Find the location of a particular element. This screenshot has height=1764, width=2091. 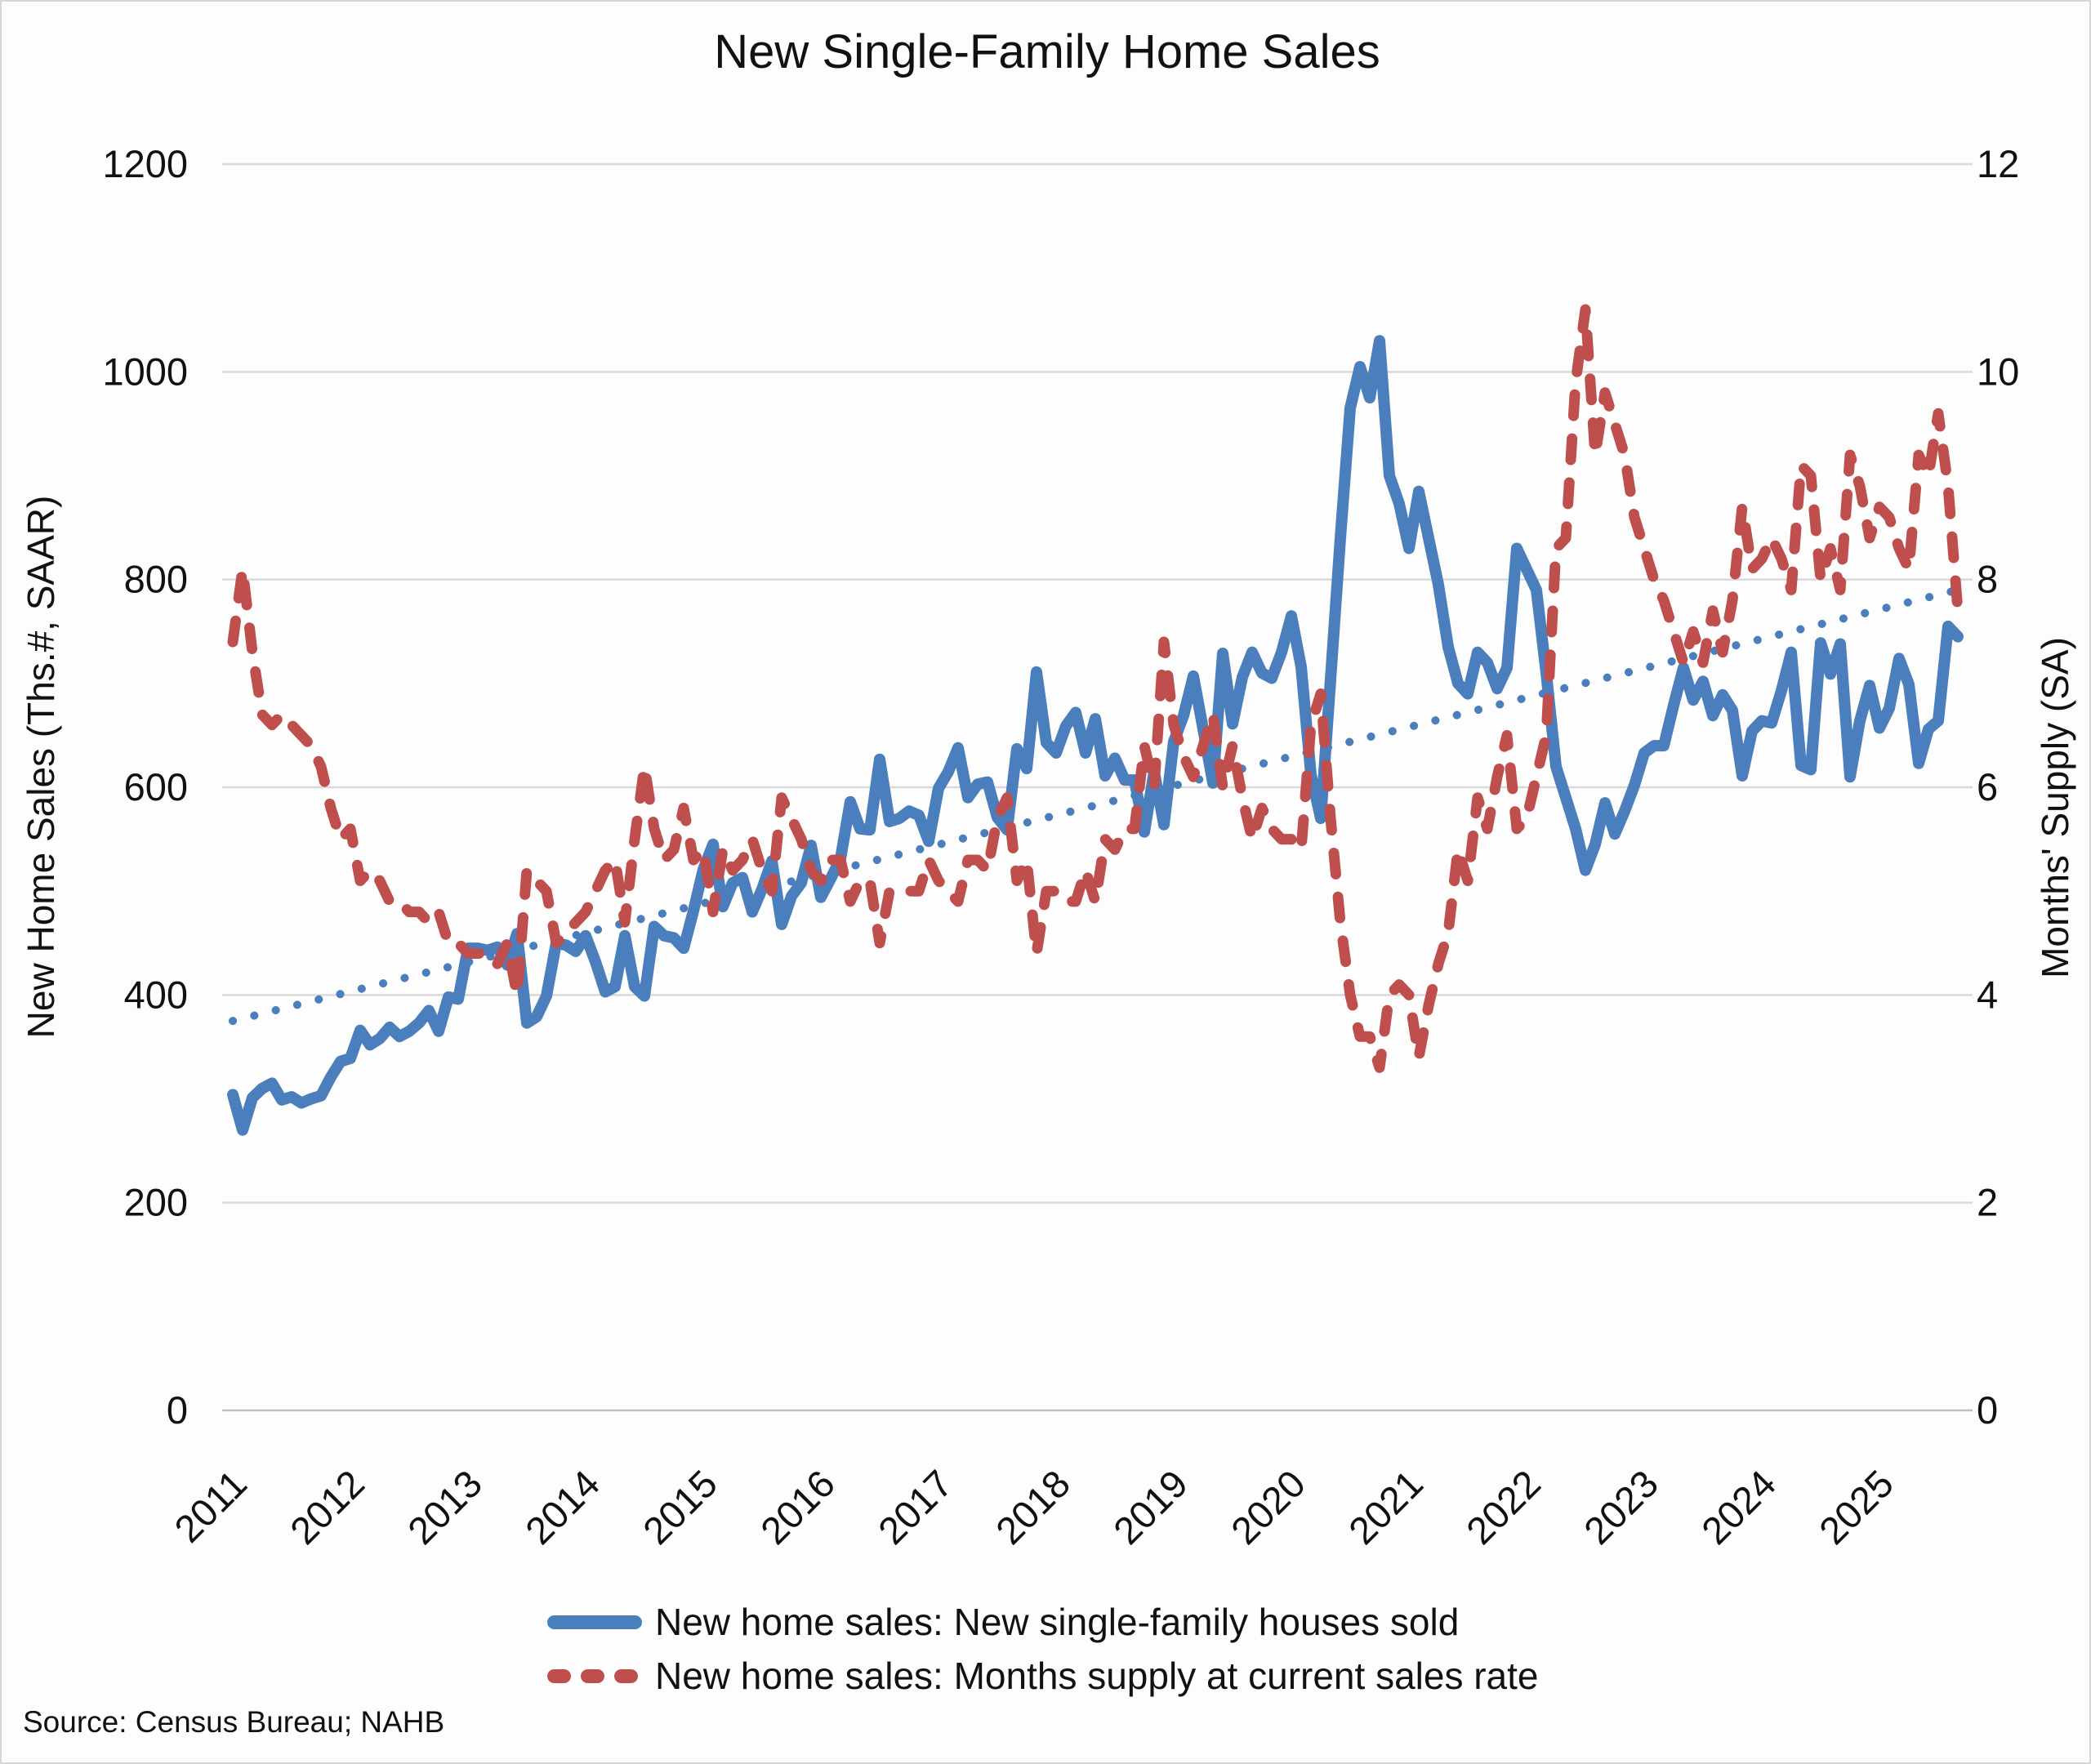

left-axis-tick-label: 0 is located at coordinates (177, 1410).